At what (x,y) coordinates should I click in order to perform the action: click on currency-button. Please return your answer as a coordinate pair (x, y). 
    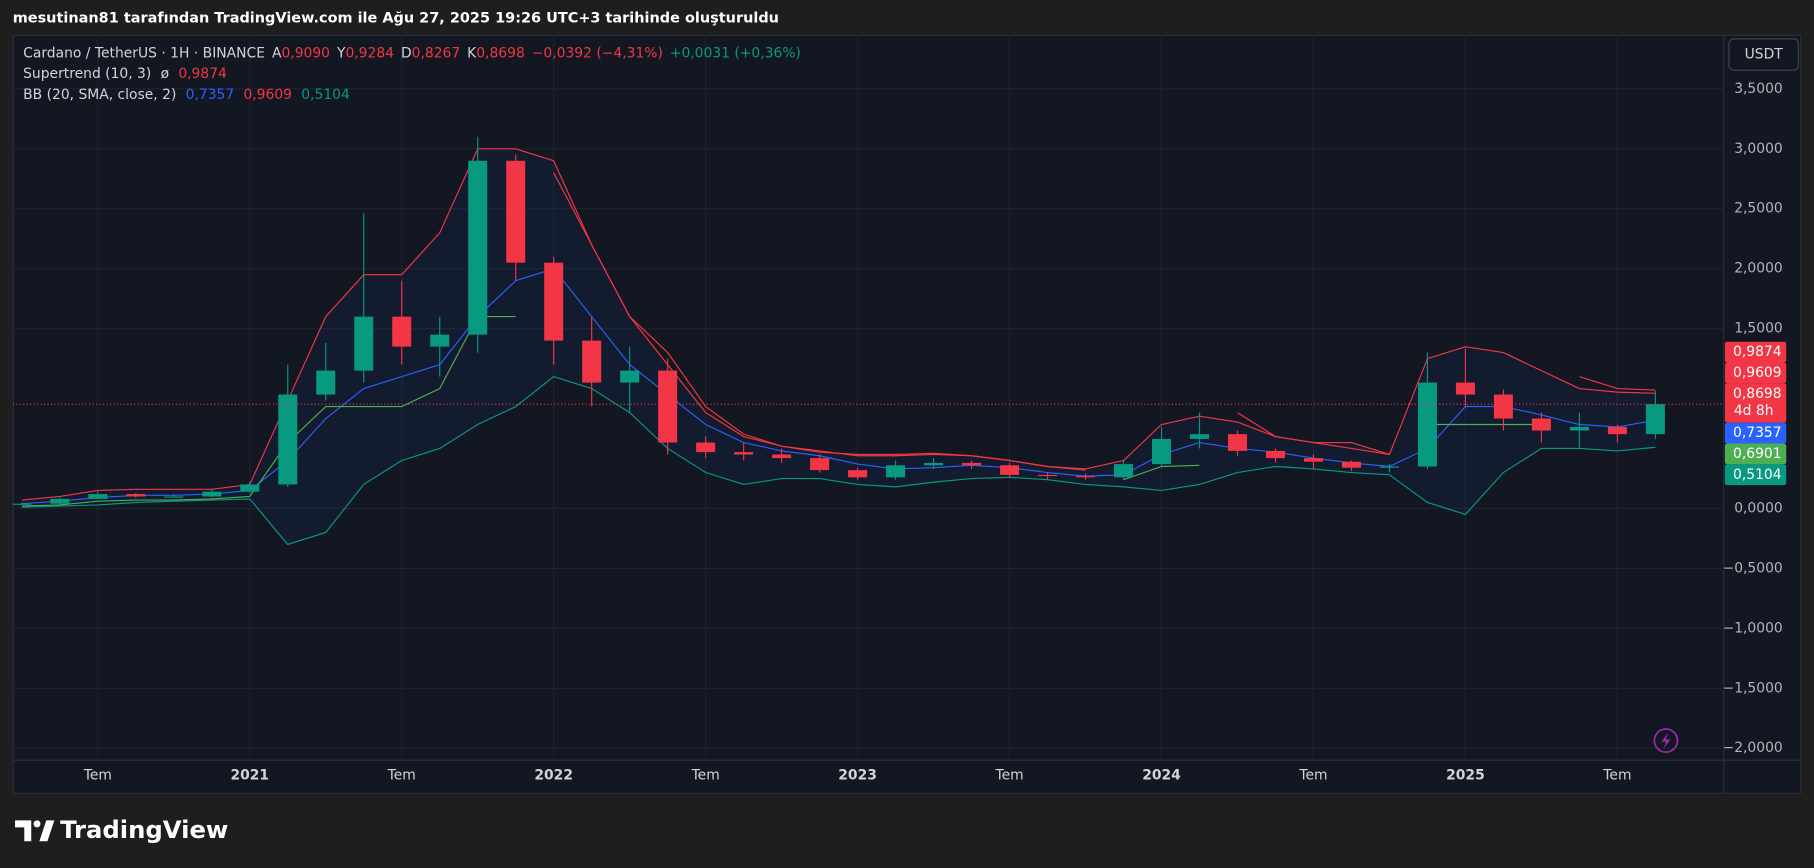
    Looking at the image, I should click on (1763, 54).